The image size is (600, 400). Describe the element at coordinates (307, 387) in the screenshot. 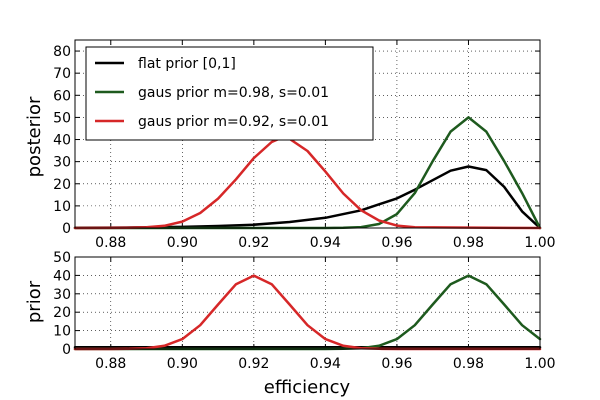

I see `efficiency-axis-label: efficiency` at that location.